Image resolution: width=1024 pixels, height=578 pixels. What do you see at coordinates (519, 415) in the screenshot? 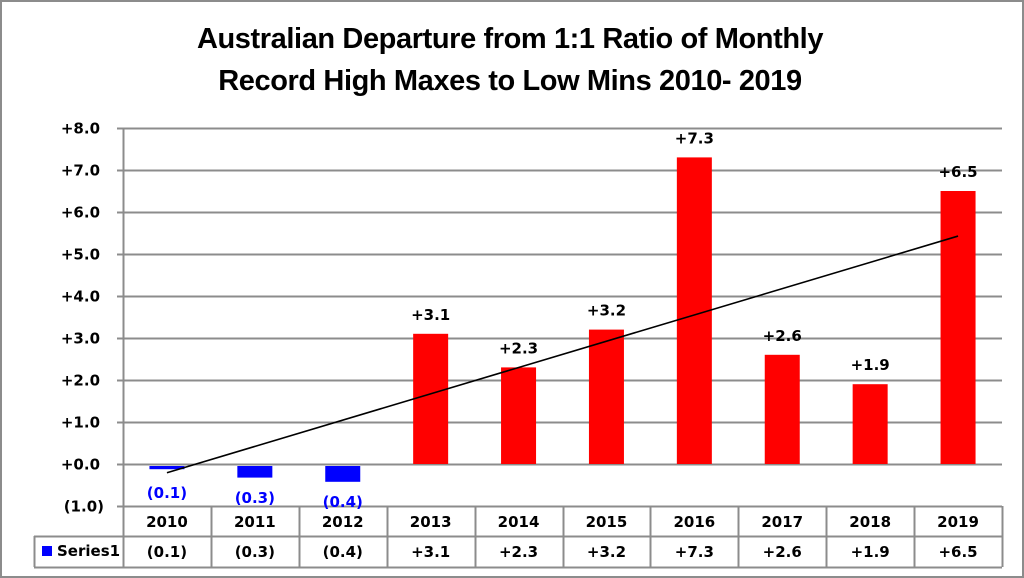
I see `bar-2014` at bounding box center [519, 415].